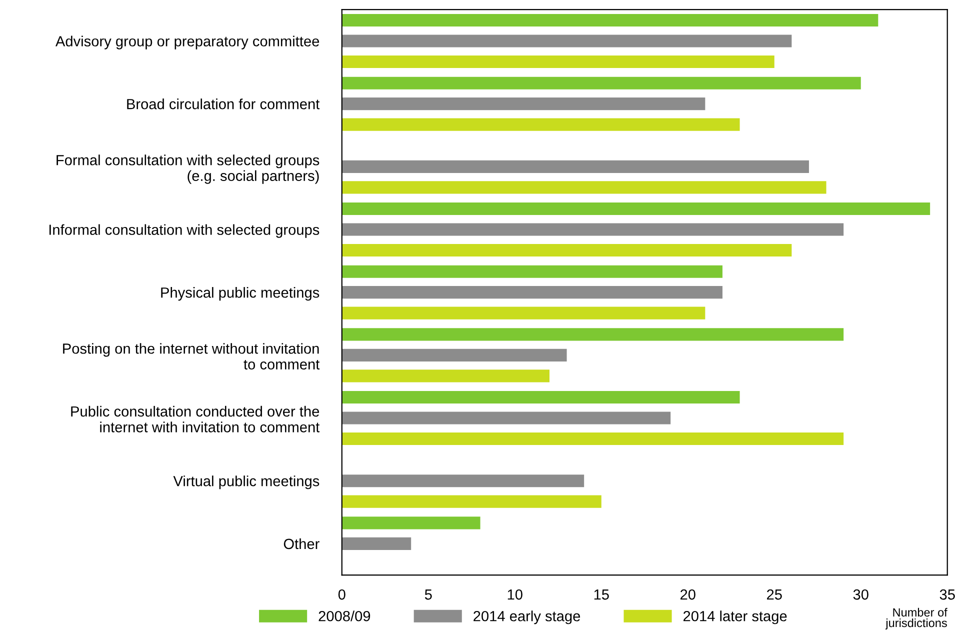 The height and width of the screenshot is (639, 955). Describe the element at coordinates (184, 231) in the screenshot. I see `y-tick-label: Informal consultation with selected groups` at that location.